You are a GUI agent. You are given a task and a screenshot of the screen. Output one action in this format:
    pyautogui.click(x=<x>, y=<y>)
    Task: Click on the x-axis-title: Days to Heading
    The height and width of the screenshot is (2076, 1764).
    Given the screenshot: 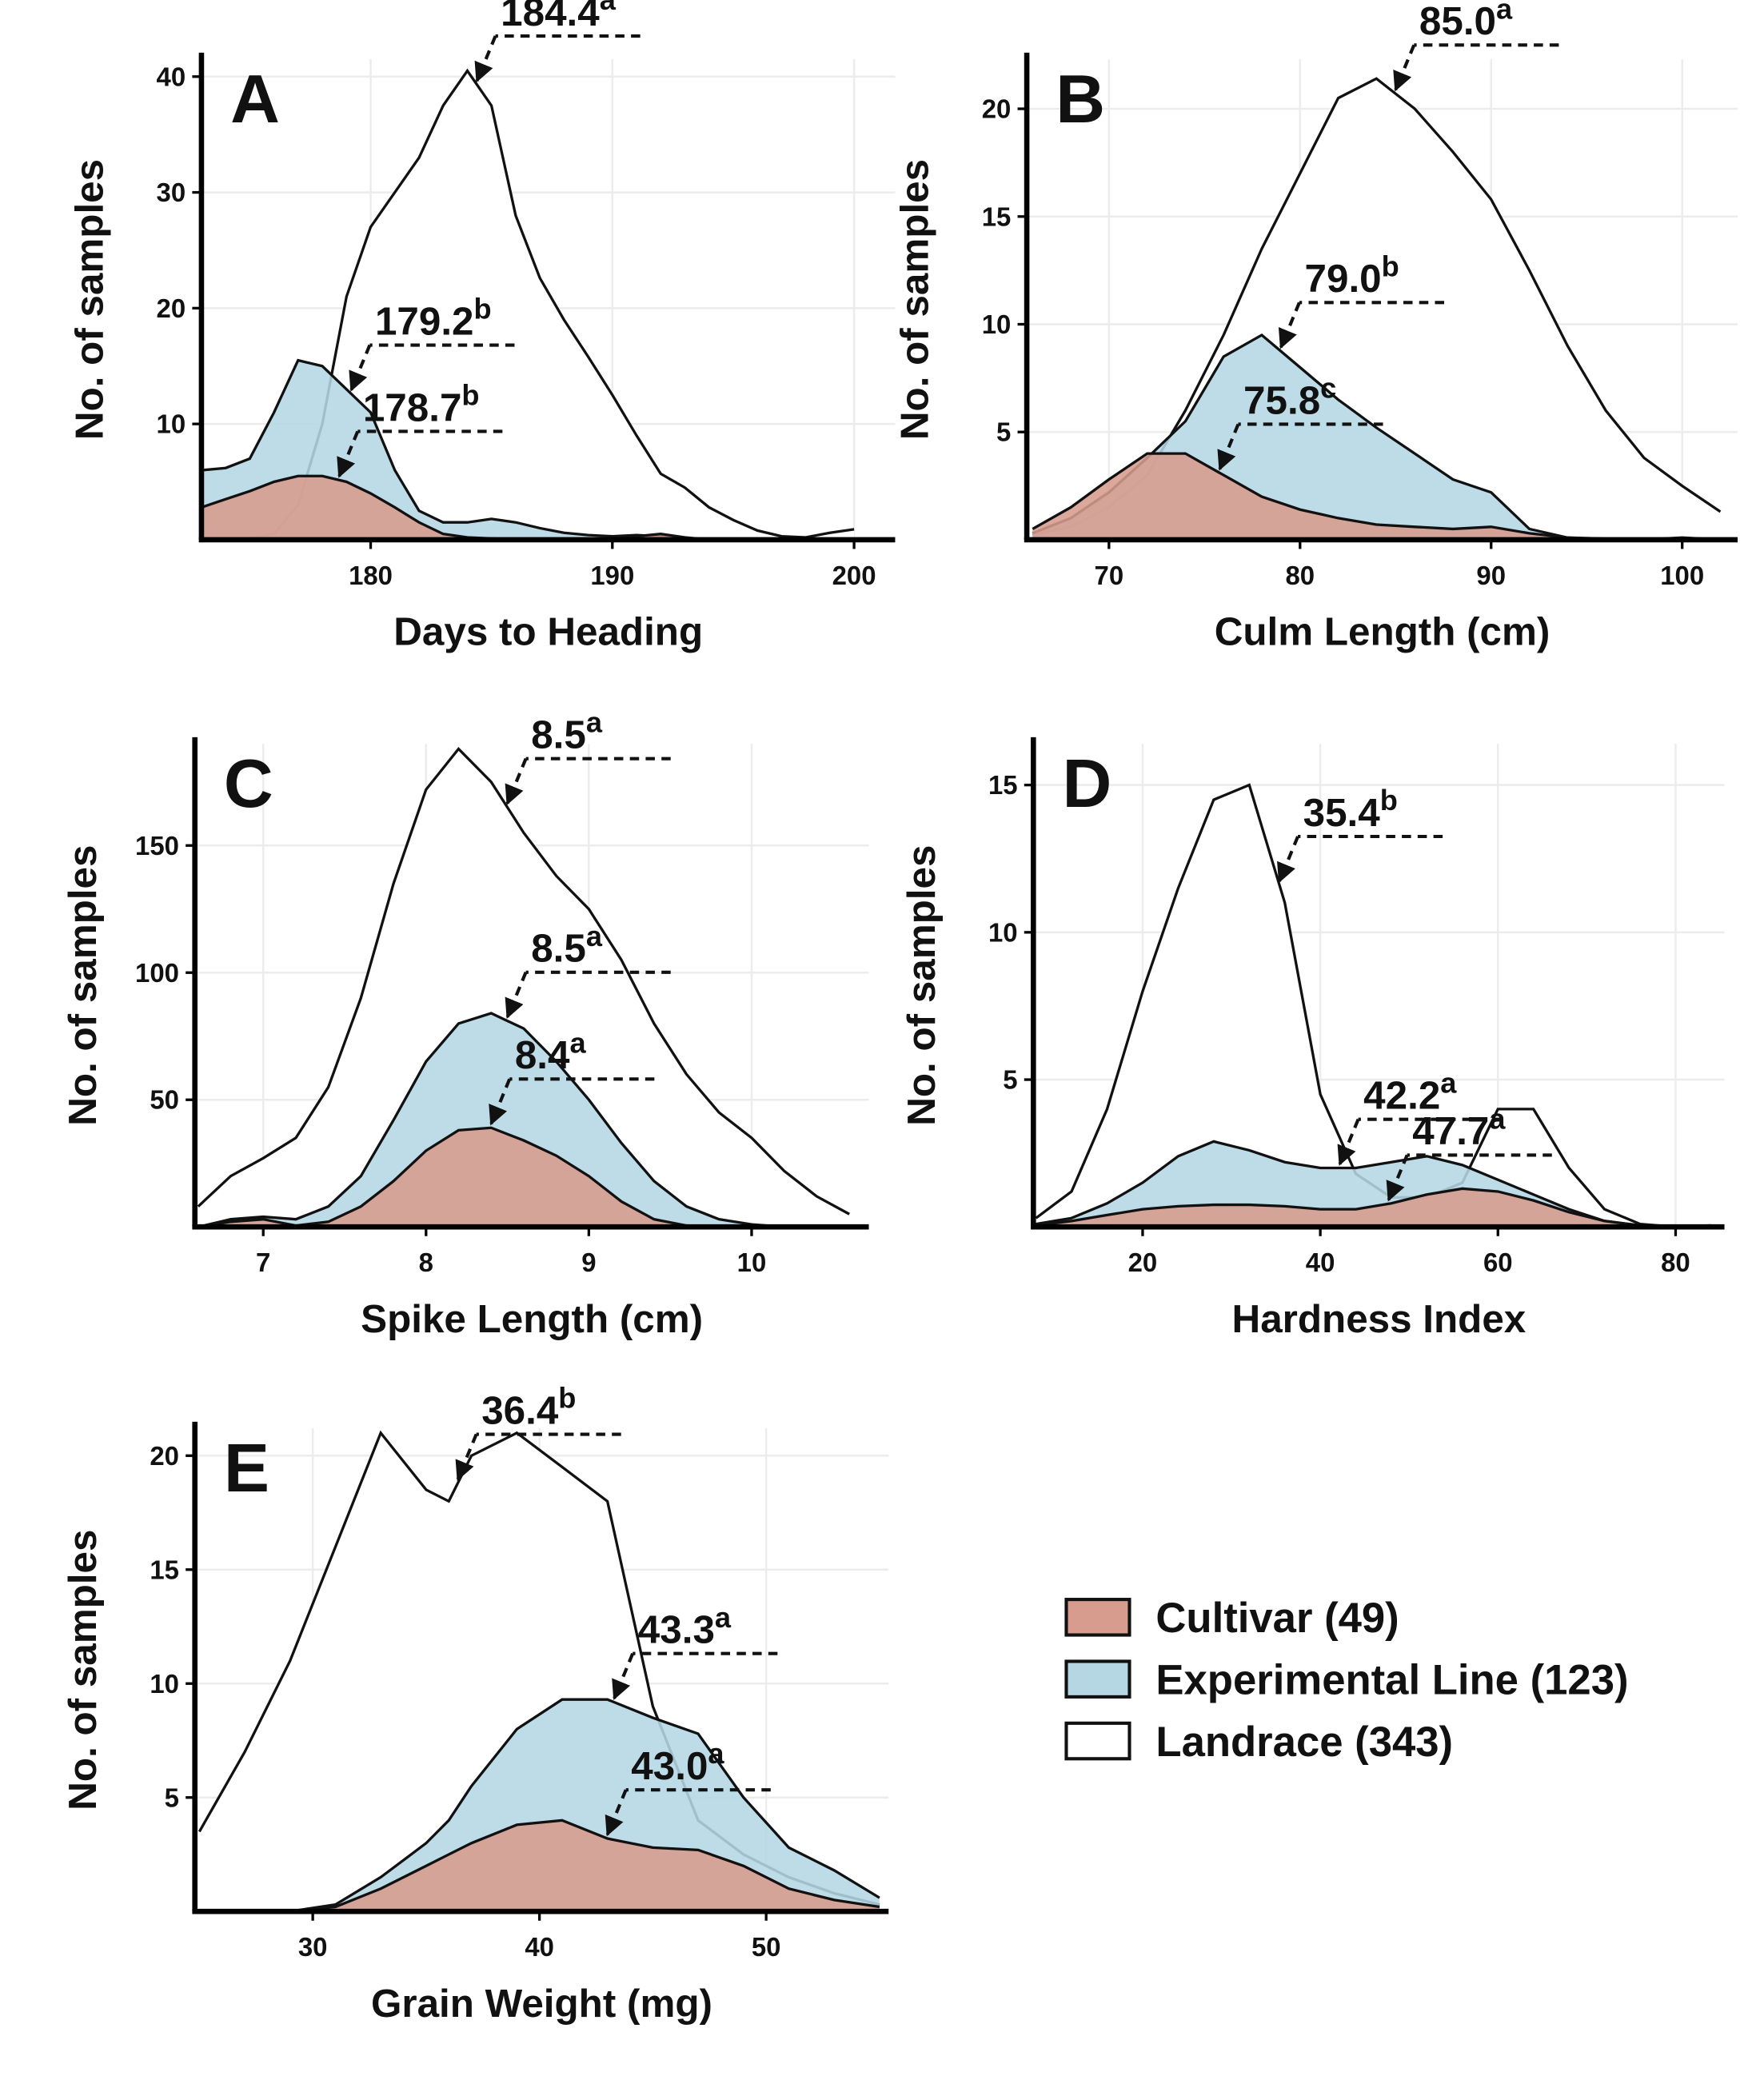 What is the action you would take?
    pyautogui.click(x=548, y=632)
    